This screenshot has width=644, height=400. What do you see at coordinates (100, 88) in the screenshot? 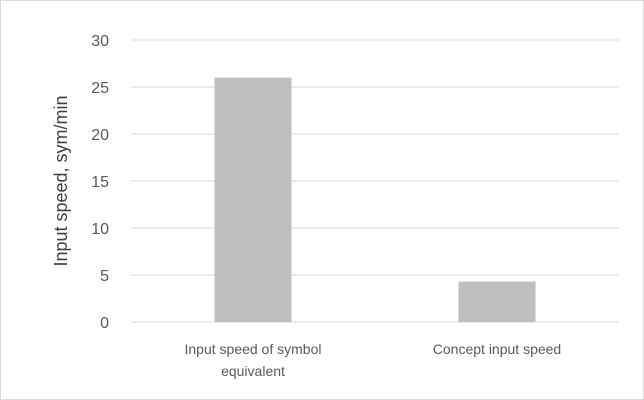
I see `y-tick-label: 25` at bounding box center [100, 88].